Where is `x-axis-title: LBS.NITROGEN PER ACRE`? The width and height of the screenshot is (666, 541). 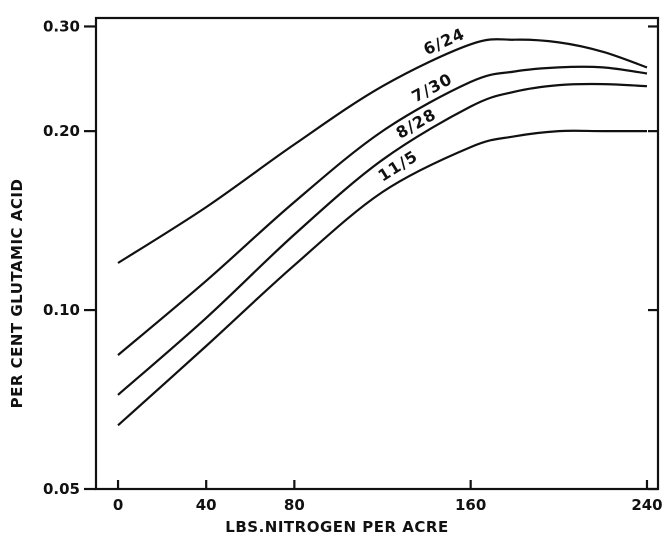
x-axis-title: LBS.NITROGEN PER ACRE is located at coordinates (336, 527).